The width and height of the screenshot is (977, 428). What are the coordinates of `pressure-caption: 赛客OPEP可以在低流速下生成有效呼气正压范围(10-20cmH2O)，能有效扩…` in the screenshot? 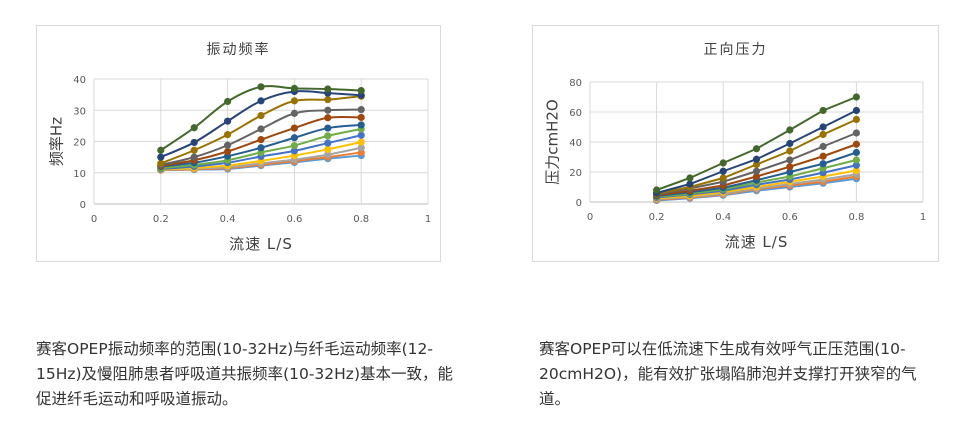 It's located at (728, 374).